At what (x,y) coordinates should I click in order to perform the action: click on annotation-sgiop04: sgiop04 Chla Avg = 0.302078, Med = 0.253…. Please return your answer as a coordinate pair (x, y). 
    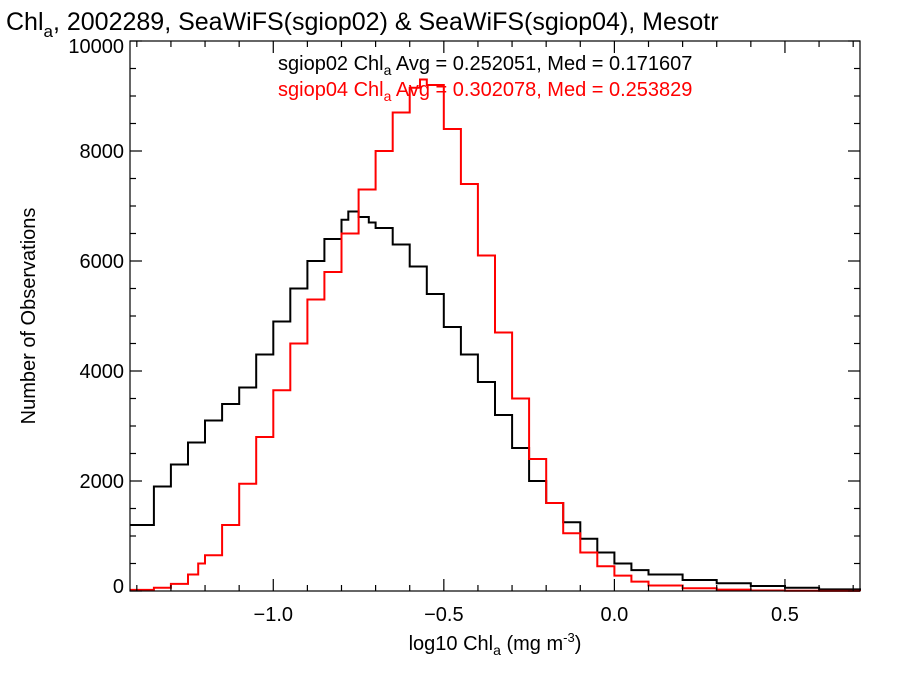
    Looking at the image, I should click on (485, 91).